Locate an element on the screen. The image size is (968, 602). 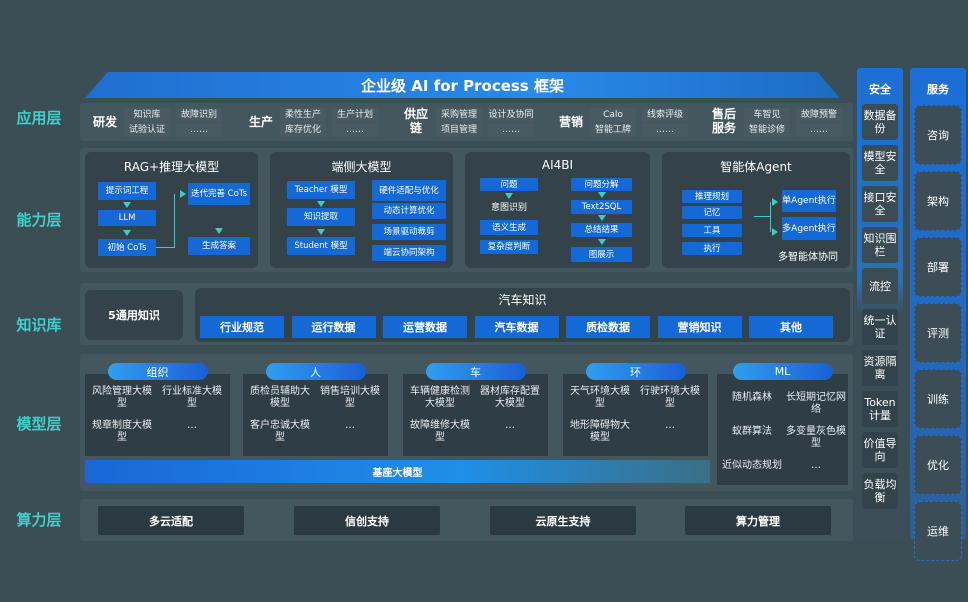
app-item: 试验认证 is located at coordinates (147, 130).